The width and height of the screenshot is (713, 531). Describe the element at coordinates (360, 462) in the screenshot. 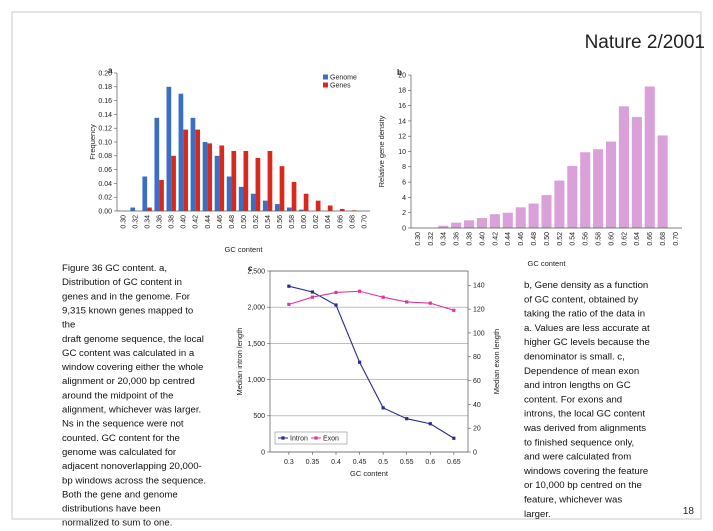

I see `x-tick-label: 0.45` at that location.